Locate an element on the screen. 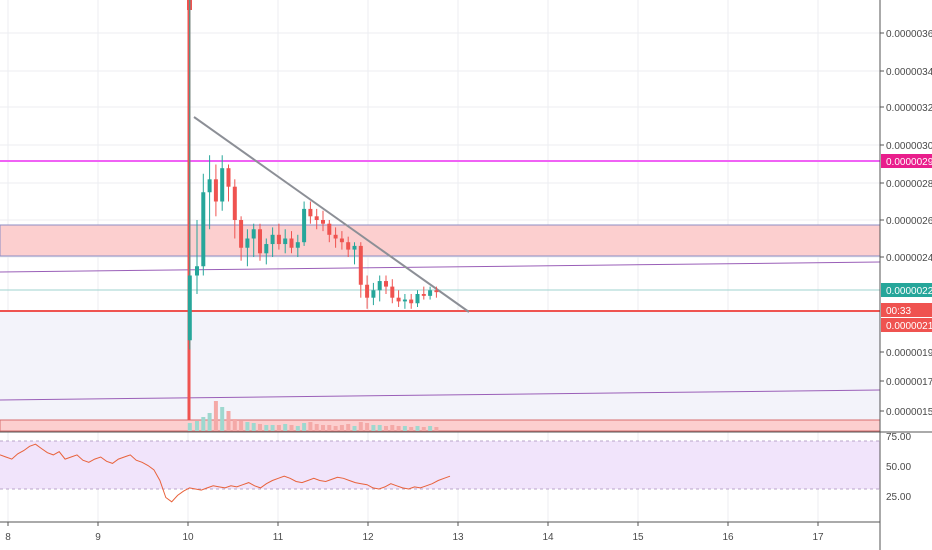 The height and width of the screenshot is (550, 932). x-tick-label: 13 is located at coordinates (458, 537).